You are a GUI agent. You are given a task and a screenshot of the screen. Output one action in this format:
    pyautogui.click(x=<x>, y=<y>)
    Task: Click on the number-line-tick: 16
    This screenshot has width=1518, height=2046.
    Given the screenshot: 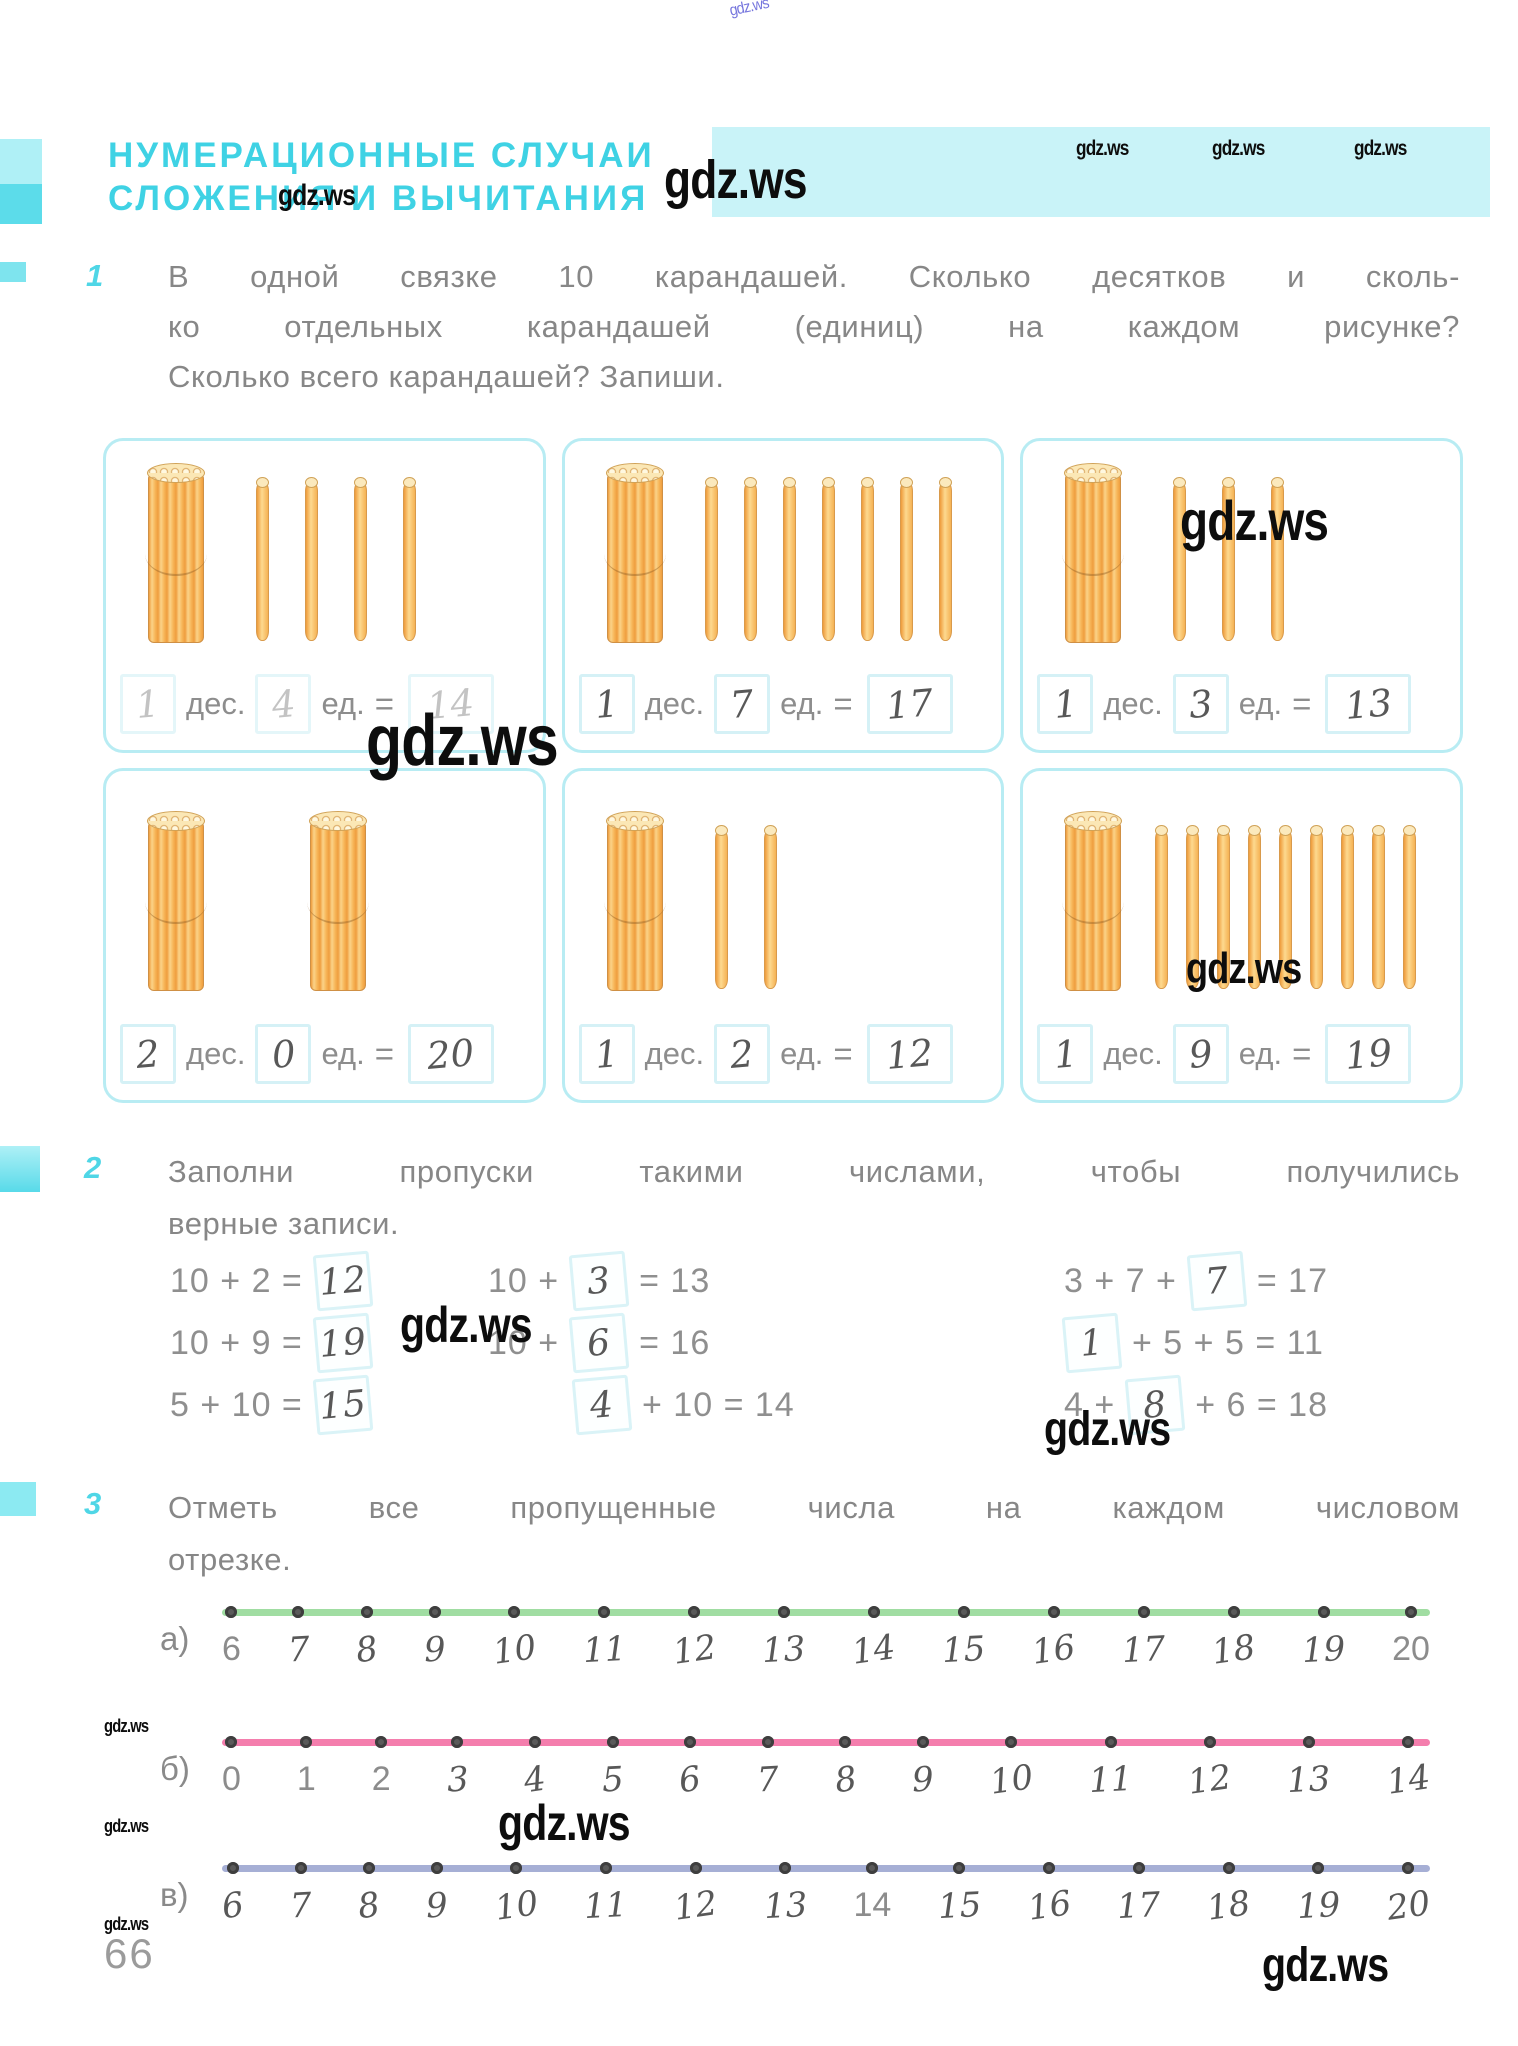 What is the action you would take?
    pyautogui.click(x=1054, y=1638)
    